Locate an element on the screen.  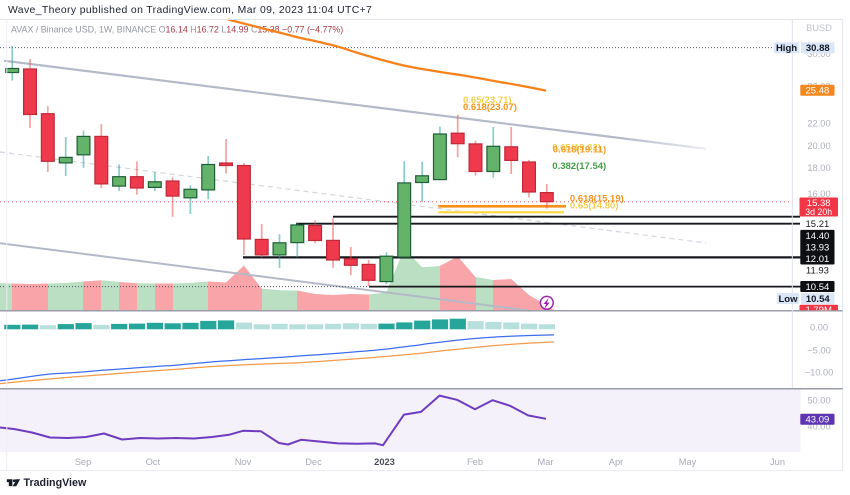
svg-text: 3d 20h is located at coordinates (818, 212).